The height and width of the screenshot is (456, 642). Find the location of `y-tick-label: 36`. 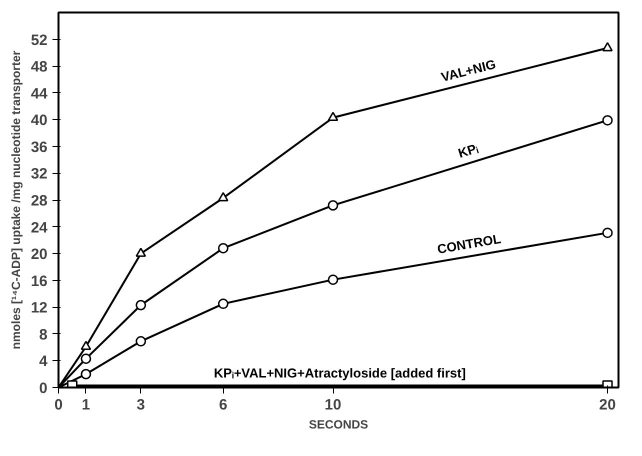

y-tick-label: 36 is located at coordinates (39, 147).